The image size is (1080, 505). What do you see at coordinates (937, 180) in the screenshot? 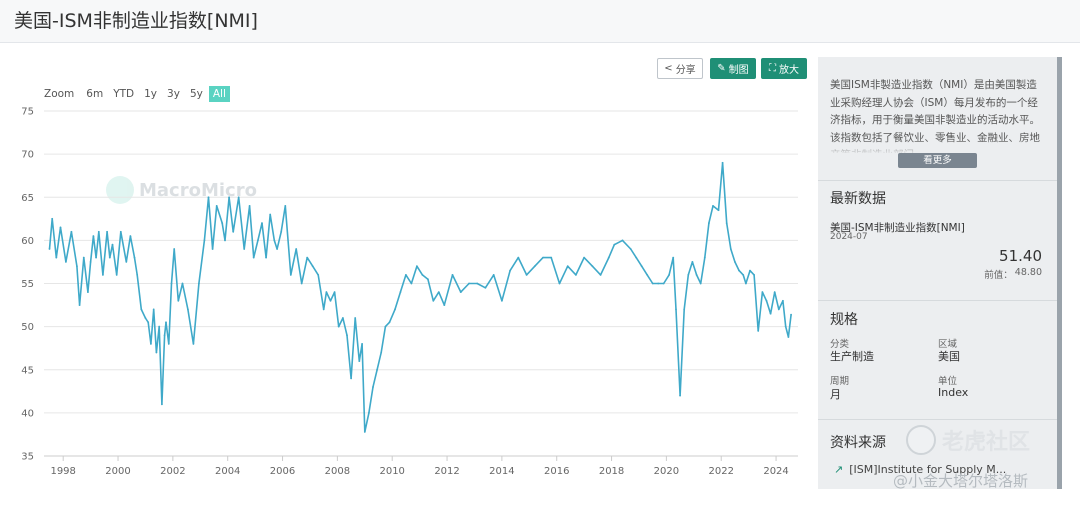
I see `divider` at bounding box center [937, 180].